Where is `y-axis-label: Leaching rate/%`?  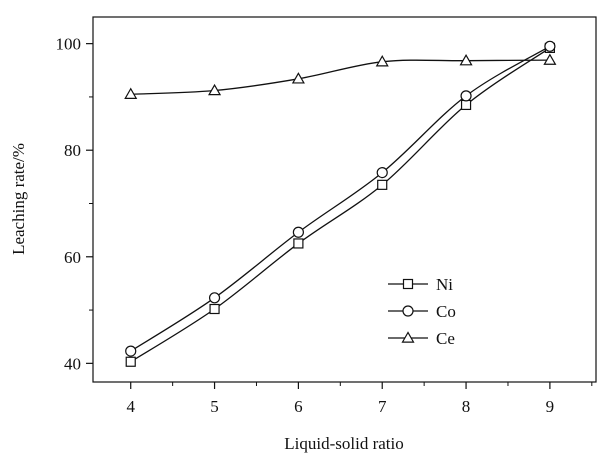 y-axis-label: Leaching rate/% is located at coordinates (18, 199).